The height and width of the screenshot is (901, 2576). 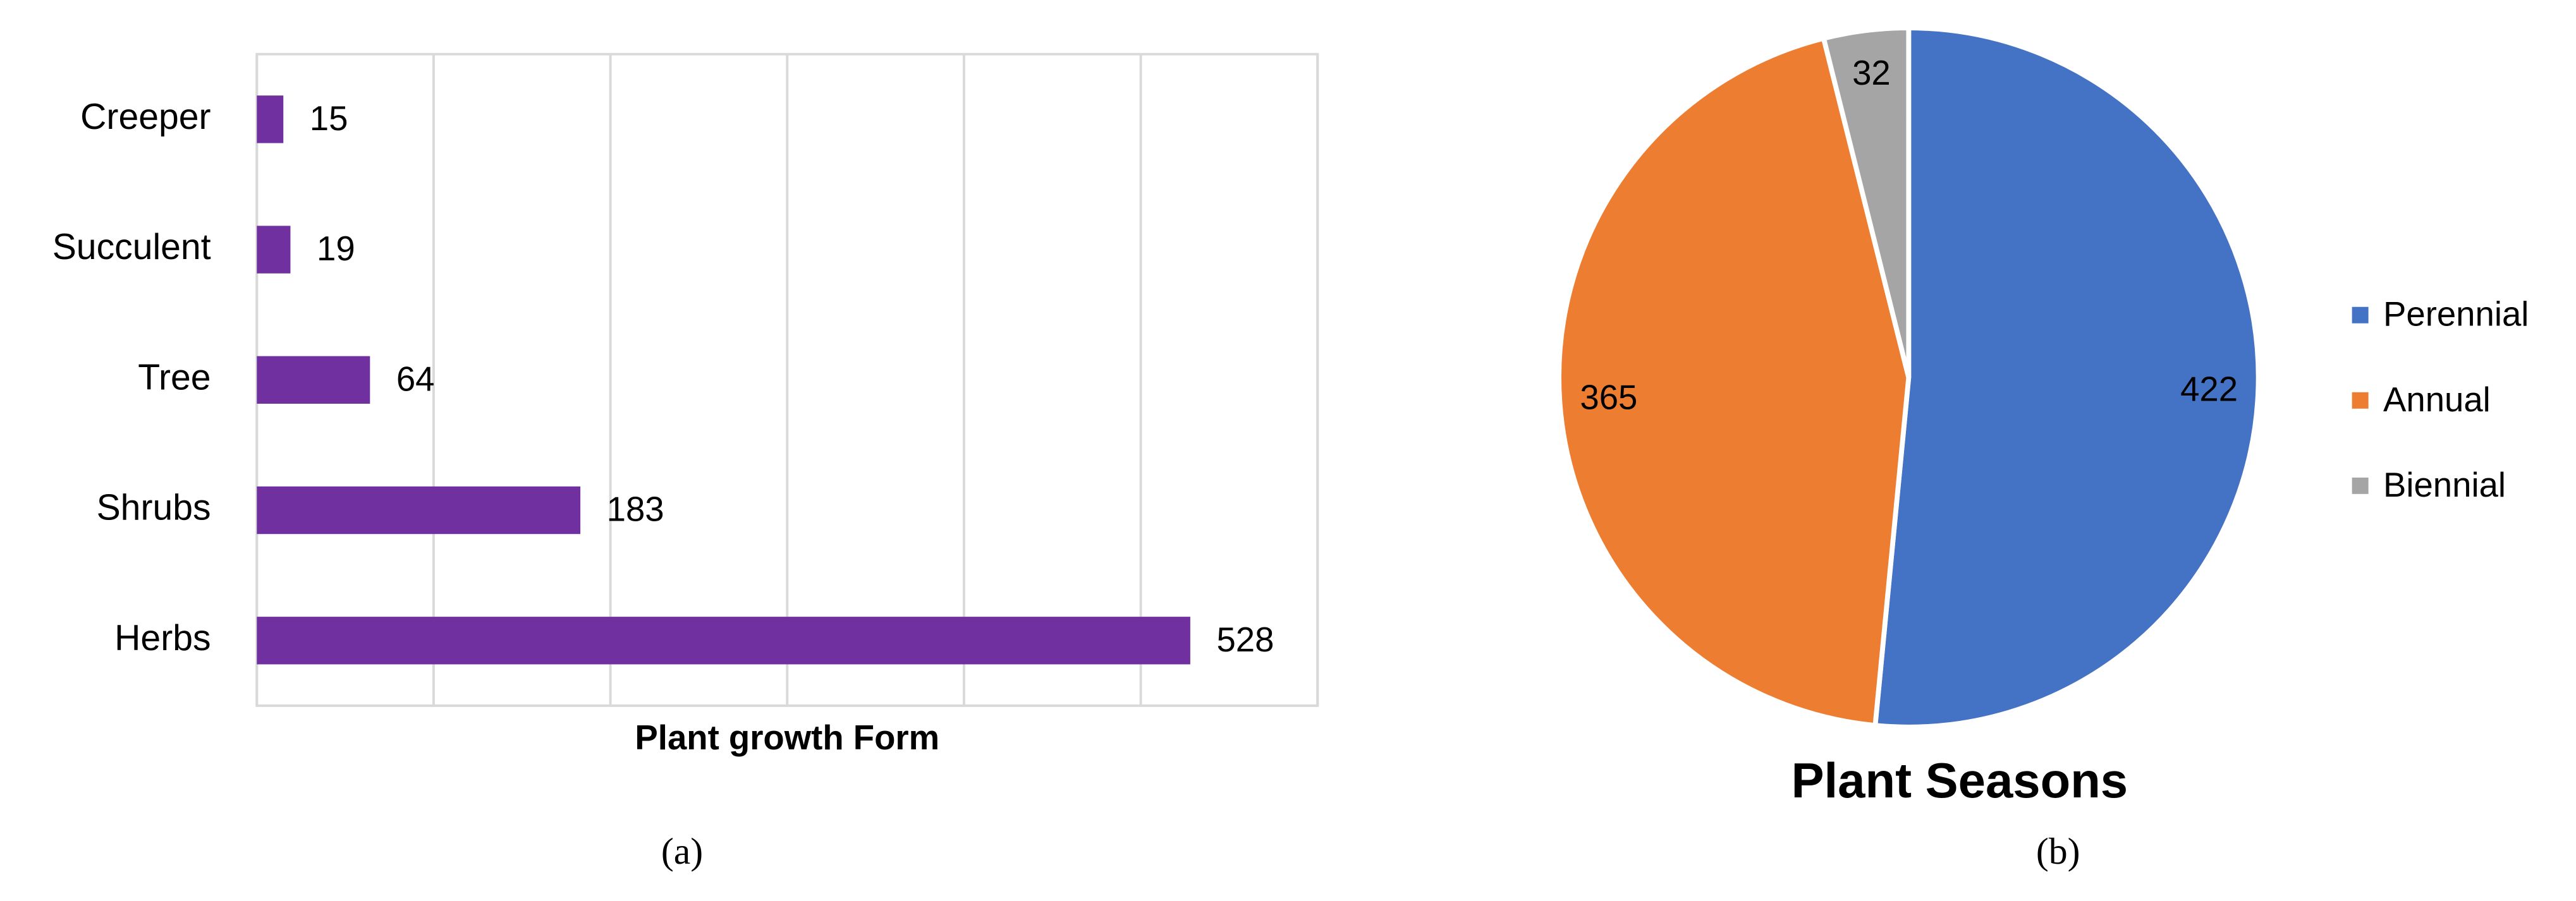 I want to click on category-label: Succulent, so click(x=131, y=247).